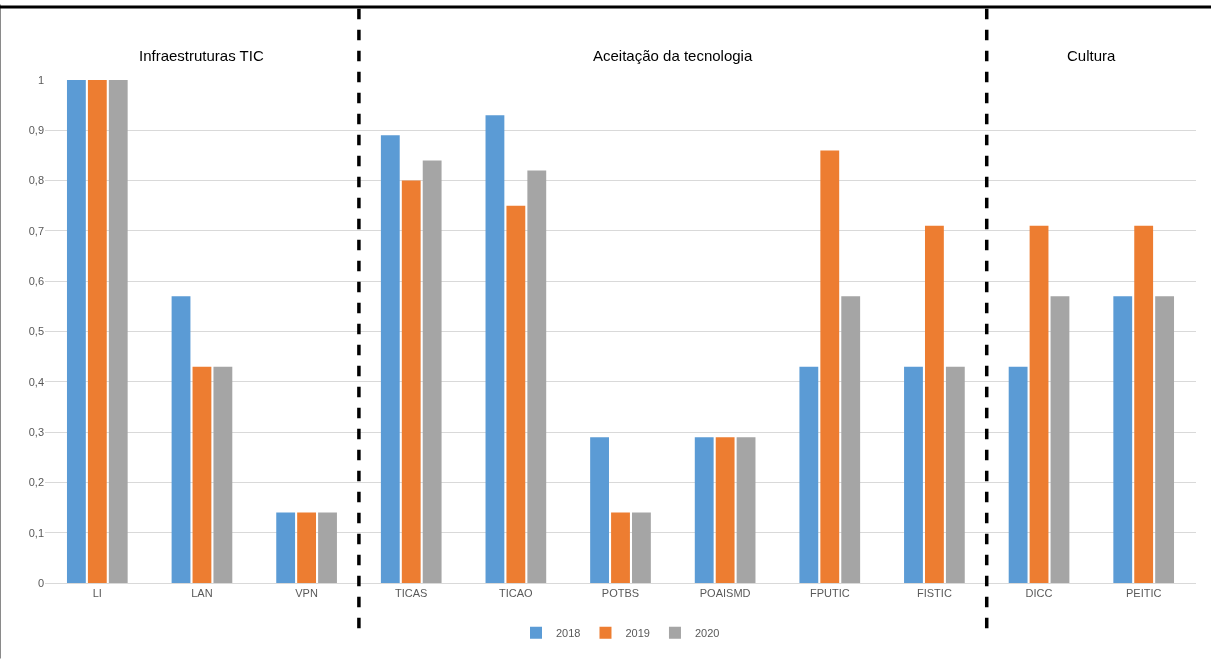 This screenshot has height=659, width=1211. I want to click on legend-label: 2019, so click(637, 633).